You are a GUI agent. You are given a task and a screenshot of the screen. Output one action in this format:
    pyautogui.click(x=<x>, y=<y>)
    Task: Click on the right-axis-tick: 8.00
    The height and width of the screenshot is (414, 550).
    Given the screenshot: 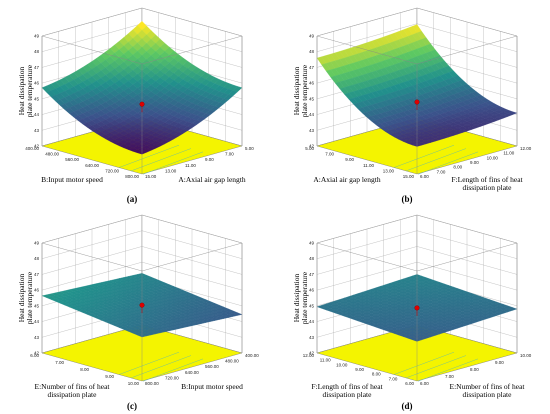 What is the action you would take?
    pyautogui.click(x=457, y=167)
    